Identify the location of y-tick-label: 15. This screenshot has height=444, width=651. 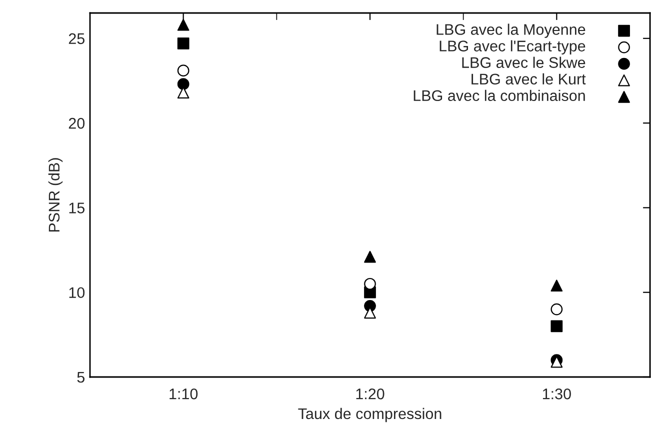
(76, 208).